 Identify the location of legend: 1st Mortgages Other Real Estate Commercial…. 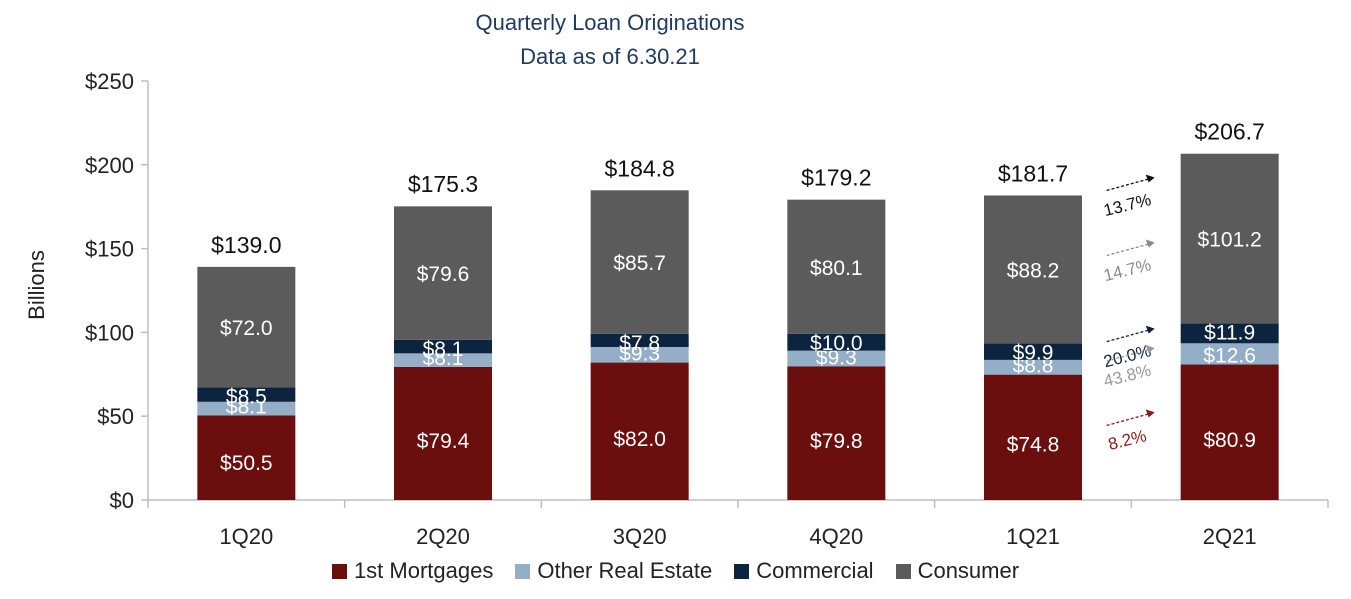
(675, 571).